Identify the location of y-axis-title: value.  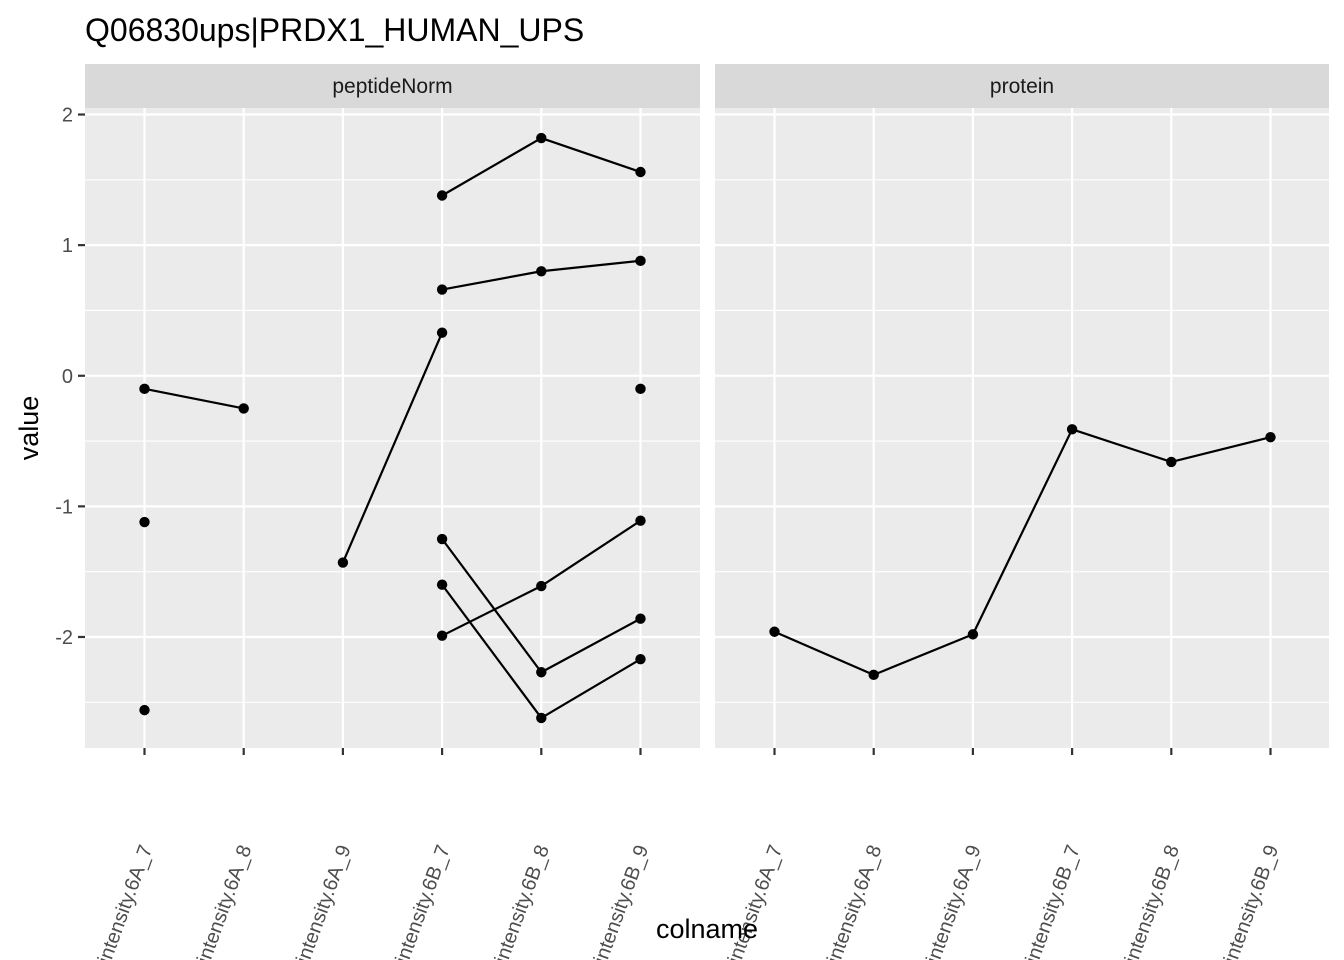
(29, 428).